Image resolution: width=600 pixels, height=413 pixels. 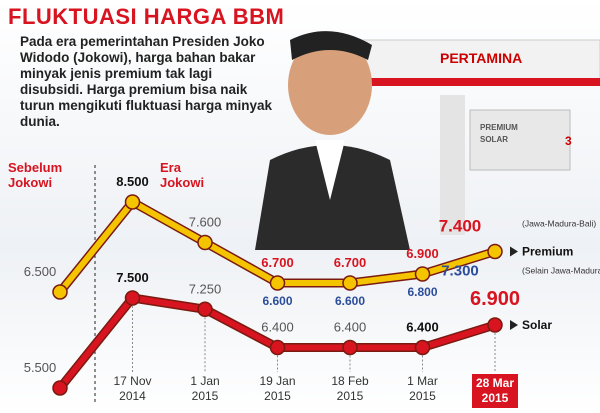 I want to click on x-tick-label: 28 Mar 2015, so click(x=495, y=391).